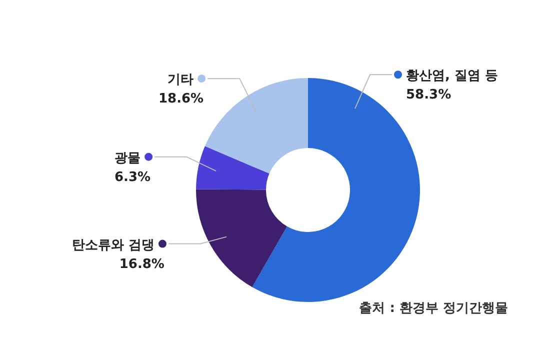 The width and height of the screenshot is (552, 341). What do you see at coordinates (181, 99) in the screenshot?
I see `data-label: 18.6%` at bounding box center [181, 99].